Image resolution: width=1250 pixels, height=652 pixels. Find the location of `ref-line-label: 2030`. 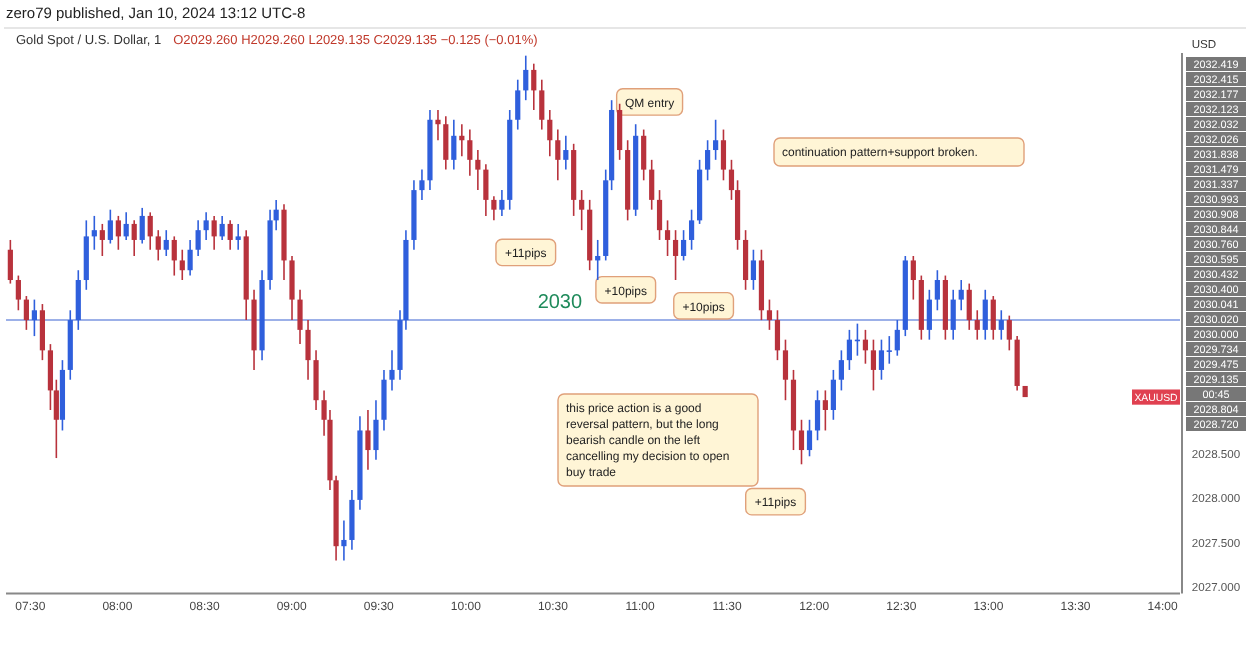

ref-line-label: 2030 is located at coordinates (560, 303).